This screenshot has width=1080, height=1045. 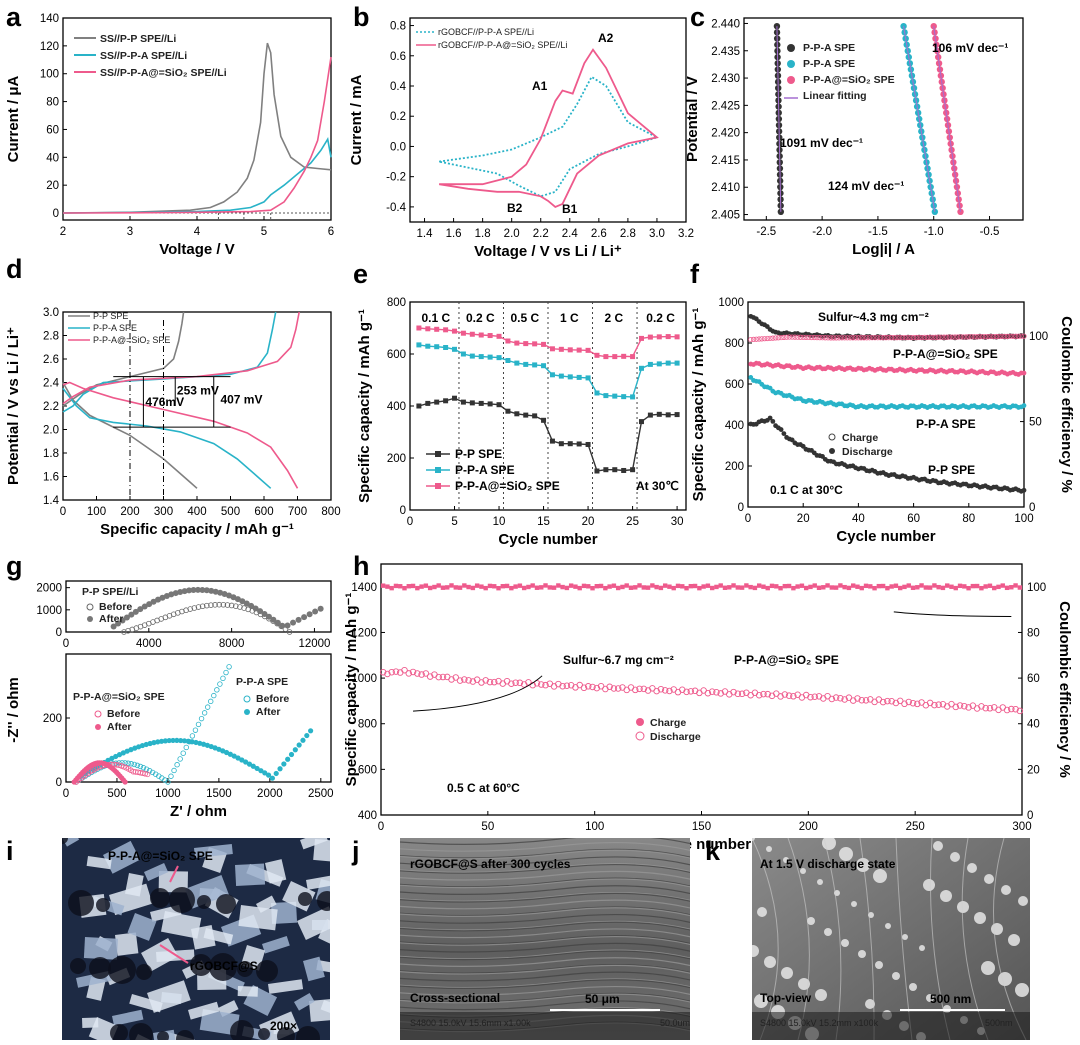 I want to click on series-line-teal, so click(x=197, y=175).